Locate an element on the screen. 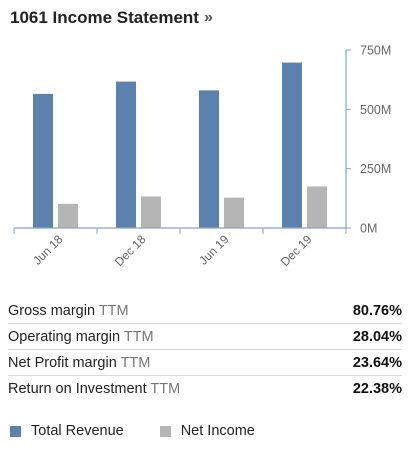 The image size is (408, 453). legend-swatch-revenue is located at coordinates (15, 431).